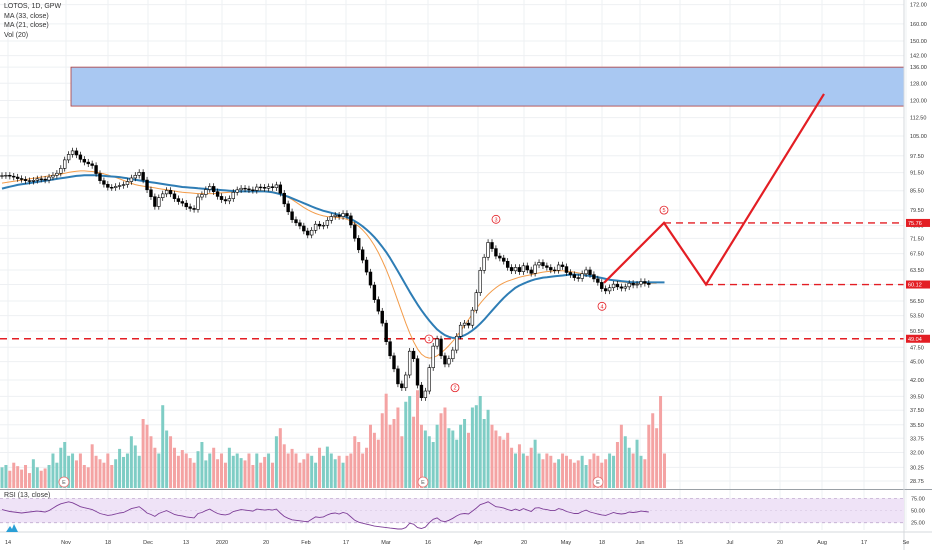 The width and height of the screenshot is (932, 550). Describe the element at coordinates (917, 468) in the screenshot. I see `price-axis-label: 30.25` at that location.